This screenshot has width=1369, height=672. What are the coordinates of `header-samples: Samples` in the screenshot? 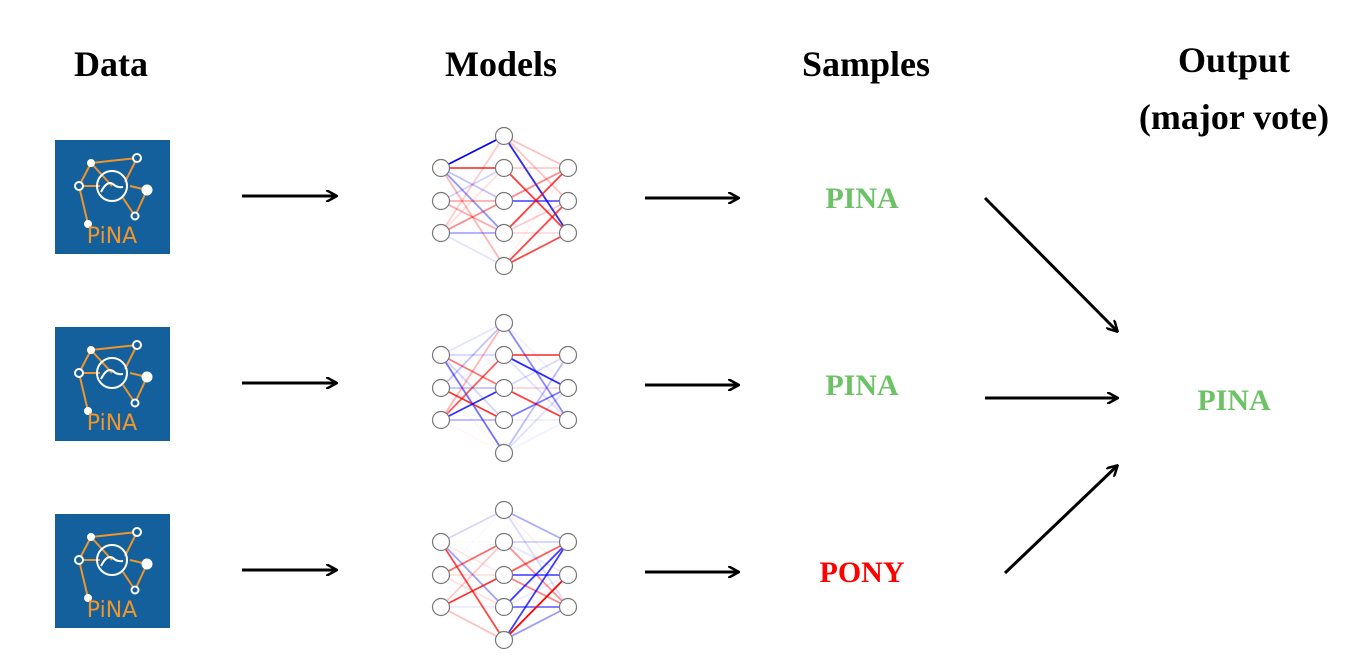 It's located at (866, 64).